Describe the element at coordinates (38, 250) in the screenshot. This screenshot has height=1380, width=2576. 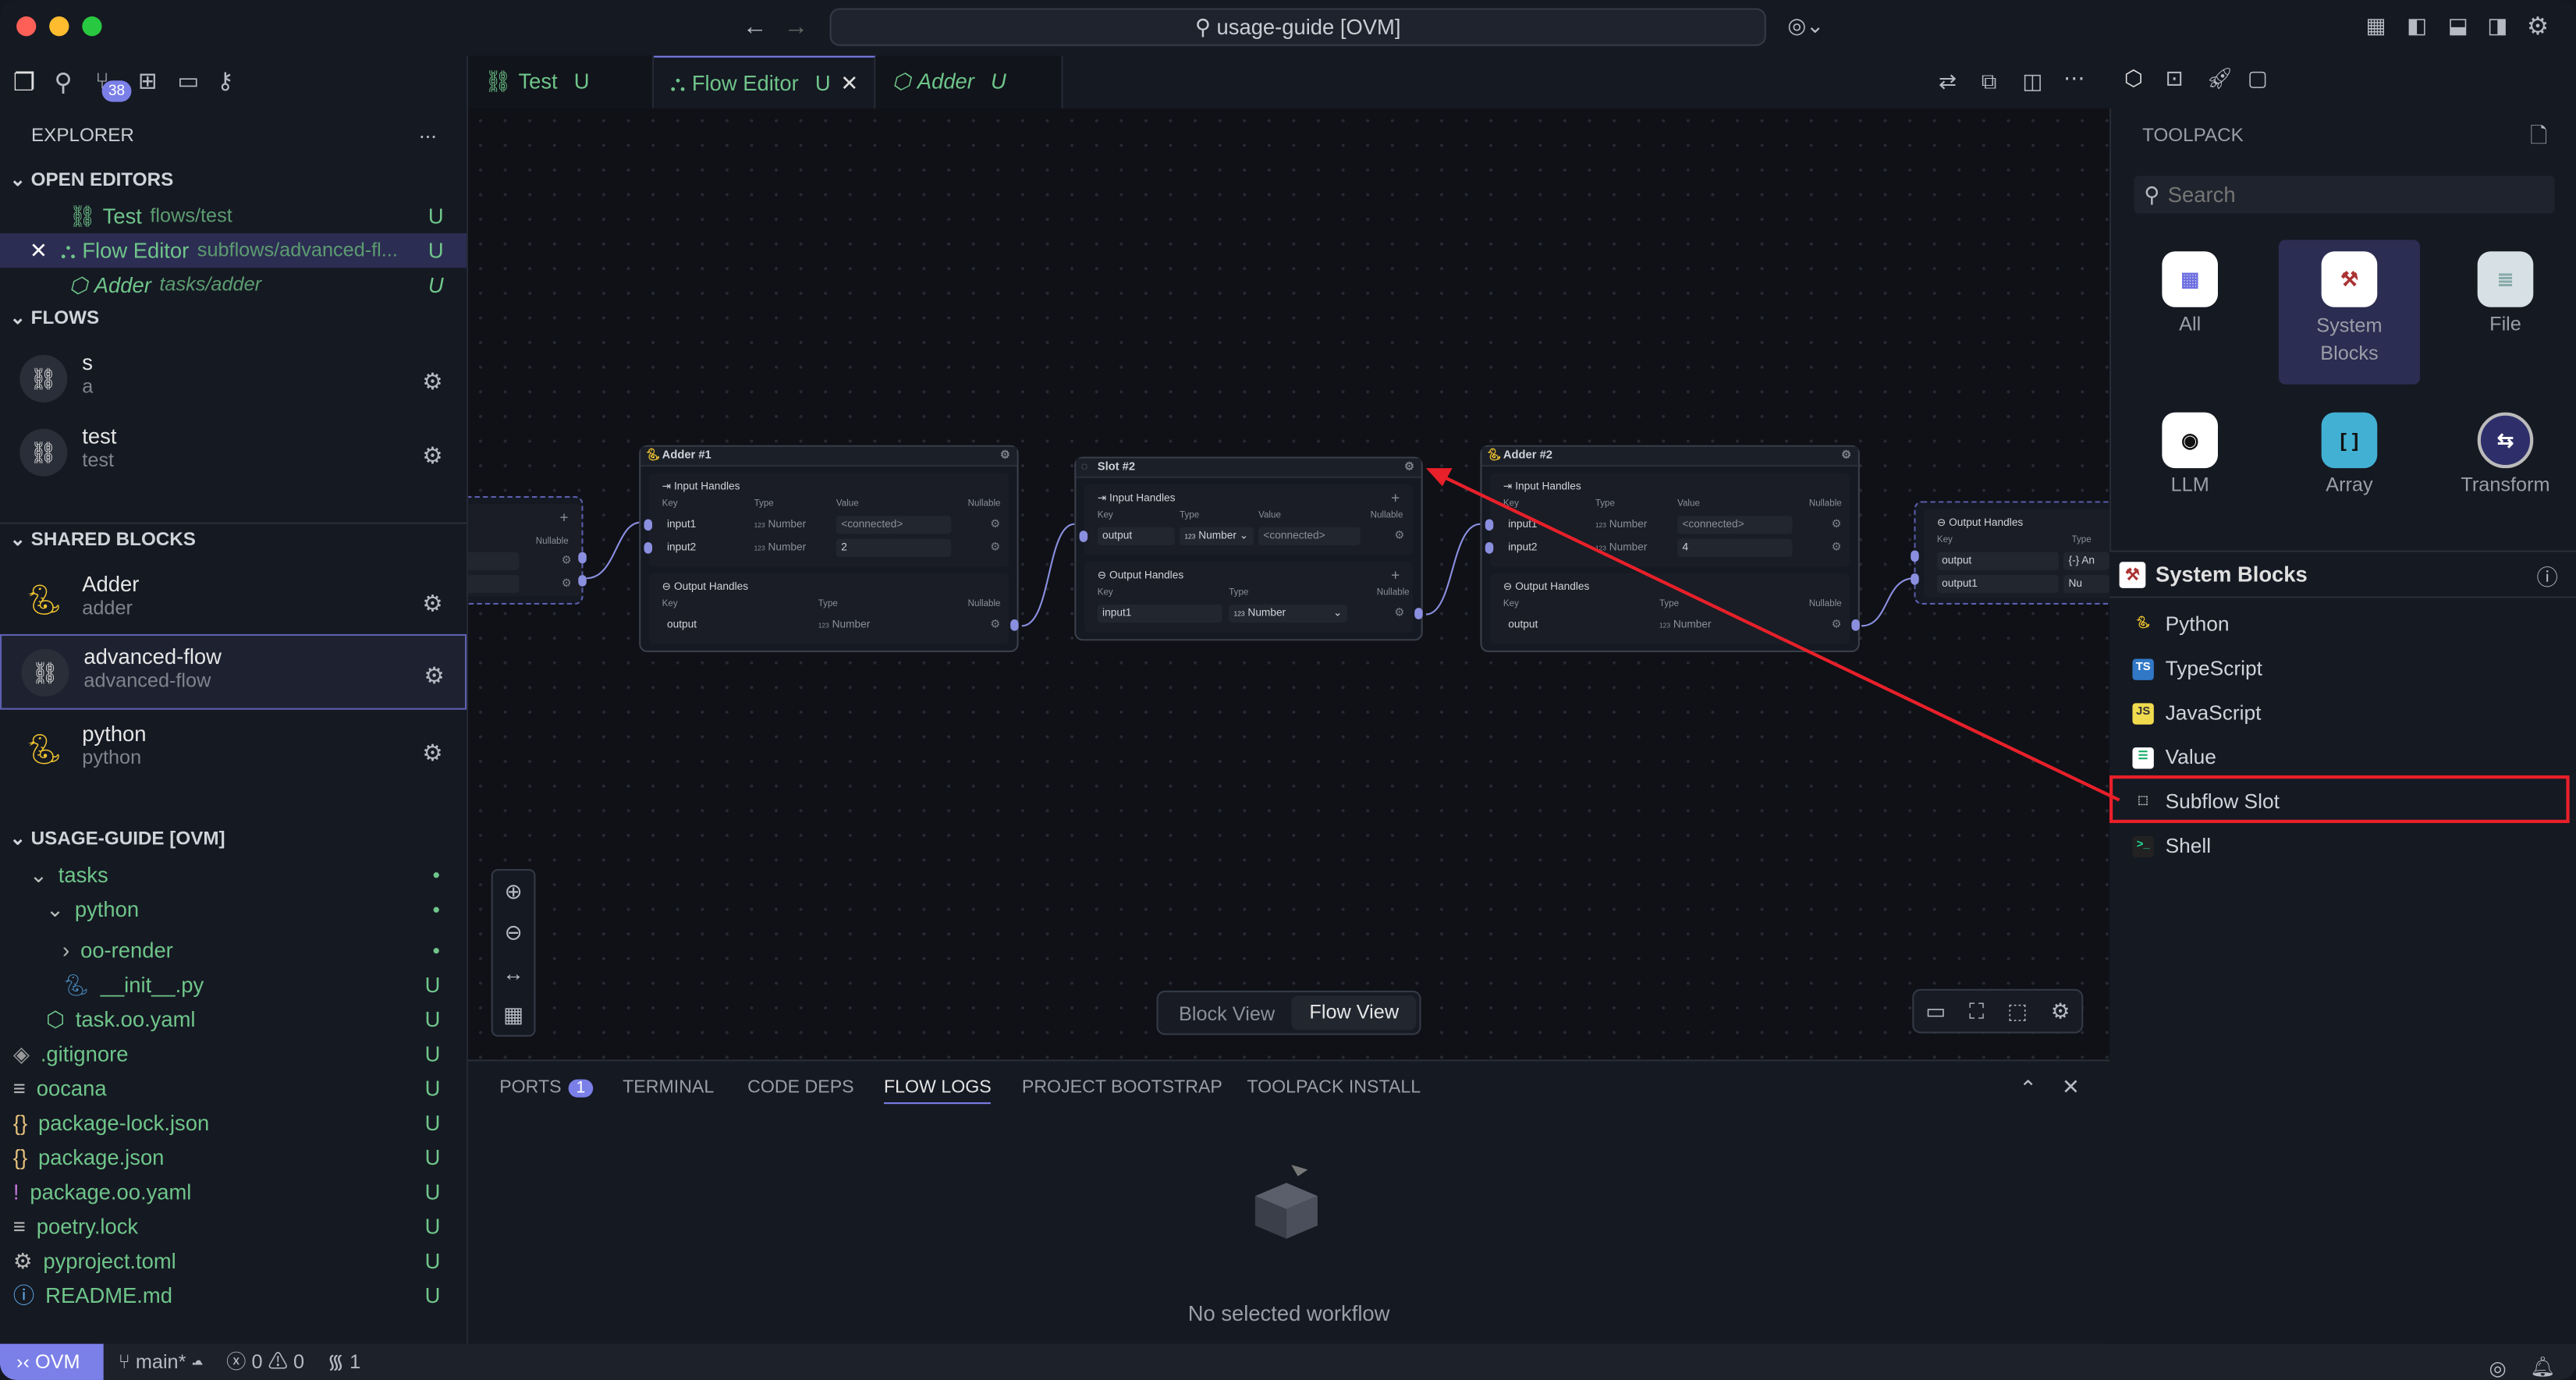
I see `close-icon: ✕` at that location.